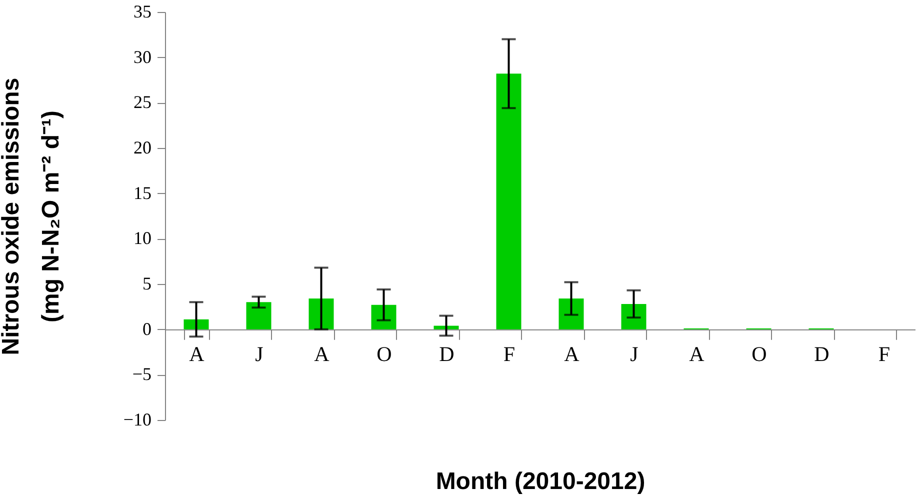 This screenshot has width=919, height=500. What do you see at coordinates (541, 481) in the screenshot?
I see `x-axis-title: Month (2010-2012)` at bounding box center [541, 481].